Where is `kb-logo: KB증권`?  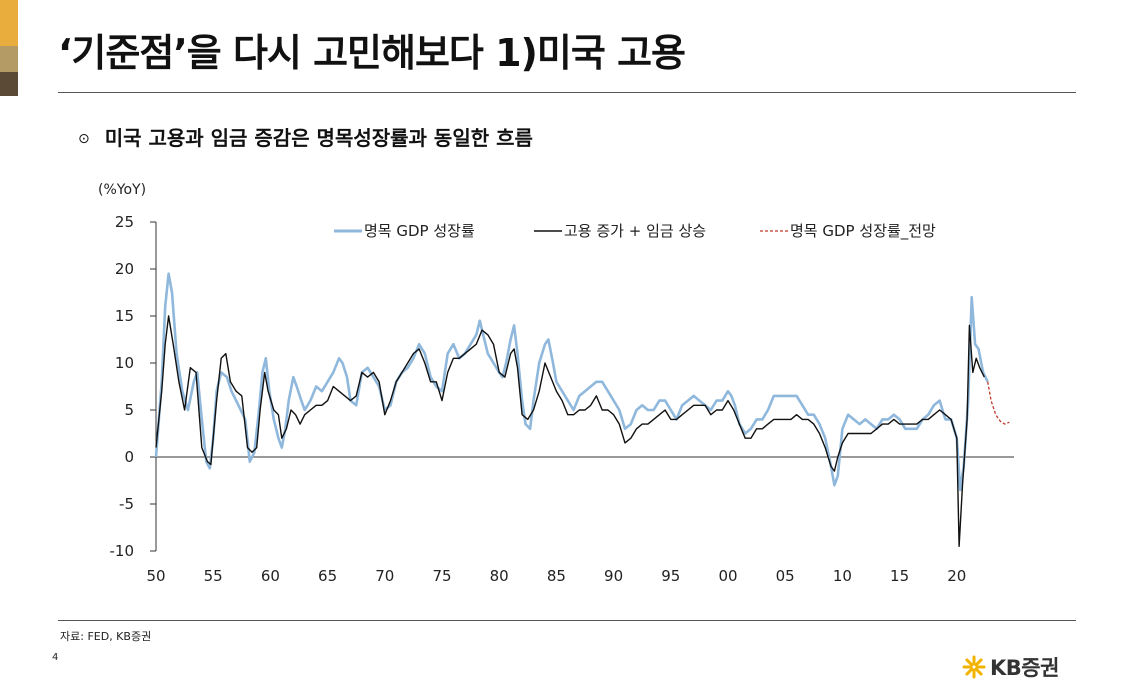
kb-logo: KB증권 is located at coordinates (1010, 667).